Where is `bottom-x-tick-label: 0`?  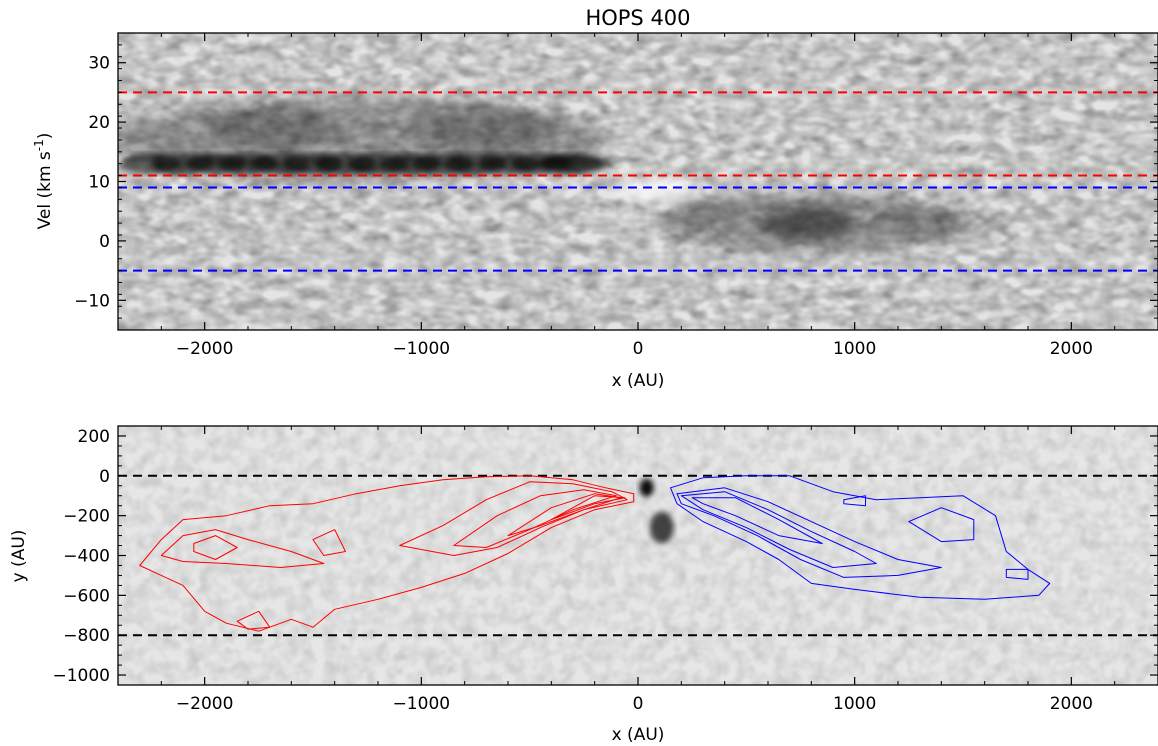 bottom-x-tick-label: 0 is located at coordinates (638, 704).